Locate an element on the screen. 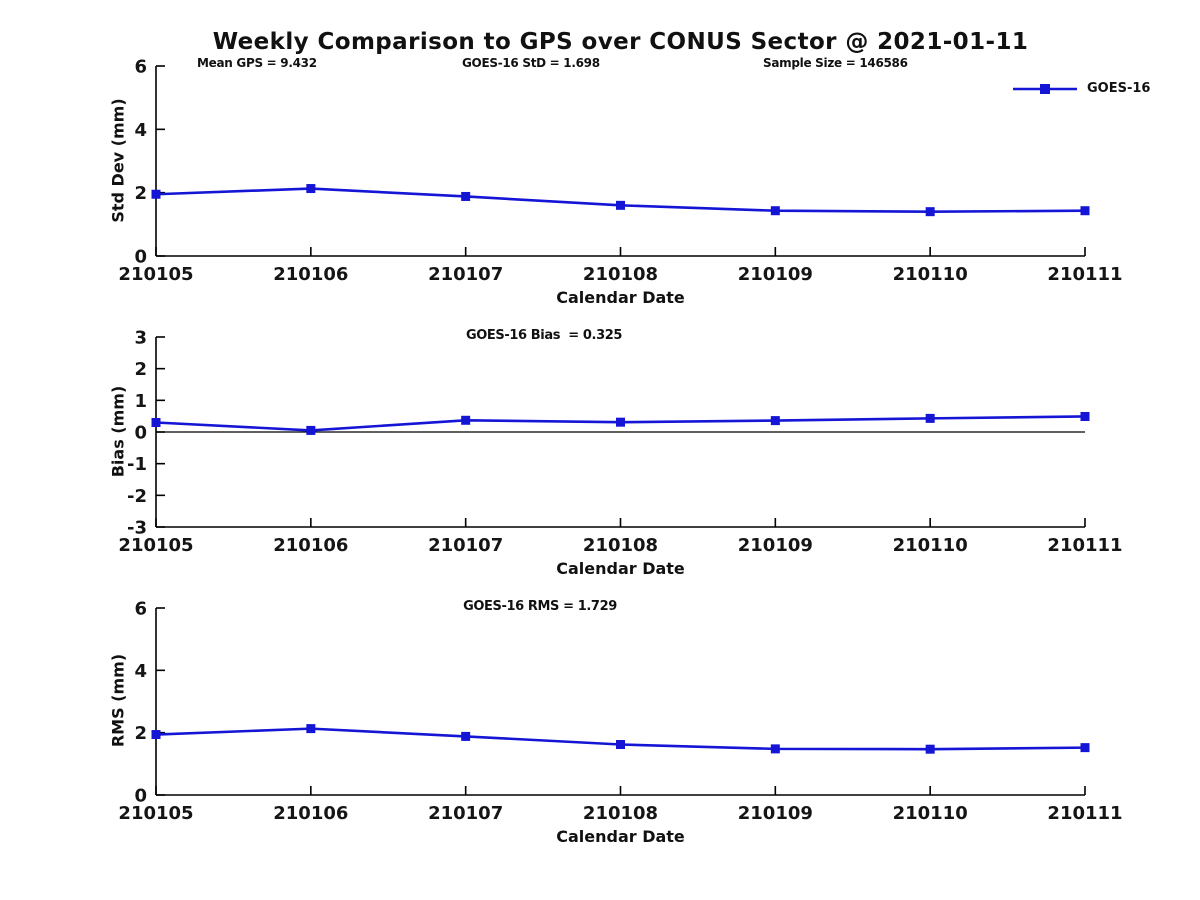 The height and width of the screenshot is (900, 1200). legend-label: GOES-16 is located at coordinates (1119, 88).